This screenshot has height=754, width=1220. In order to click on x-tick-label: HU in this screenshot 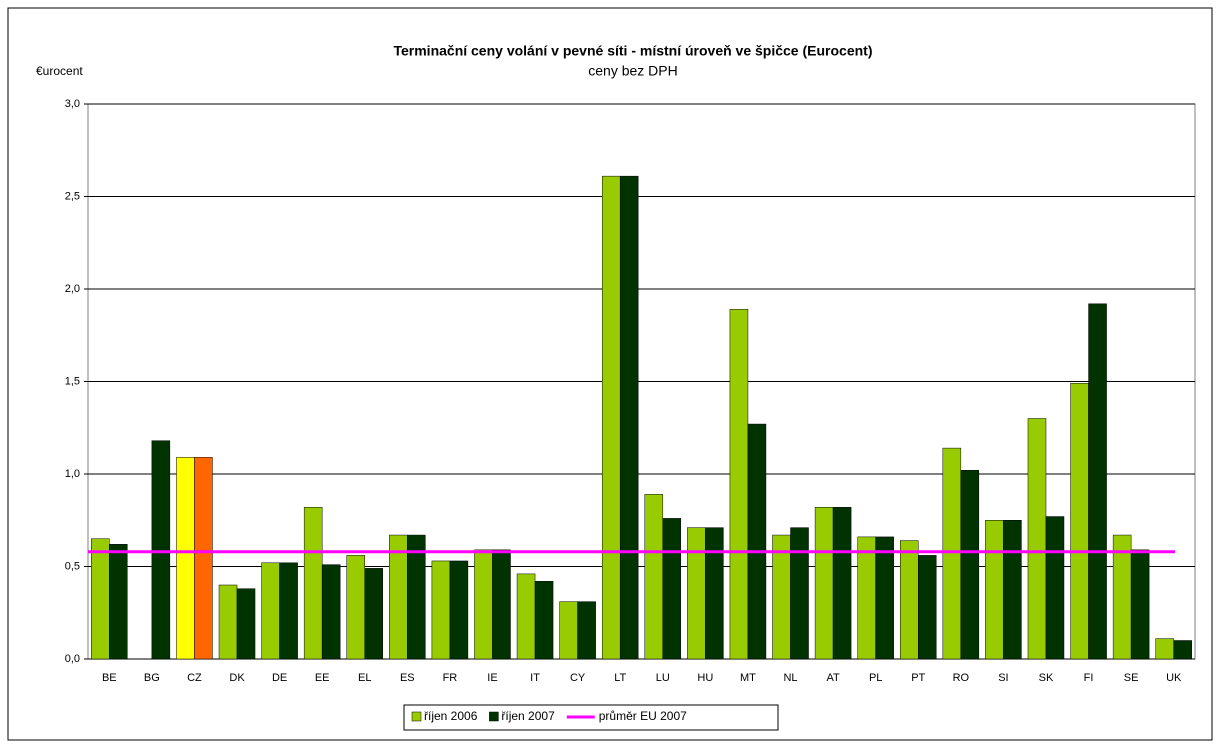, I will do `click(705, 678)`.